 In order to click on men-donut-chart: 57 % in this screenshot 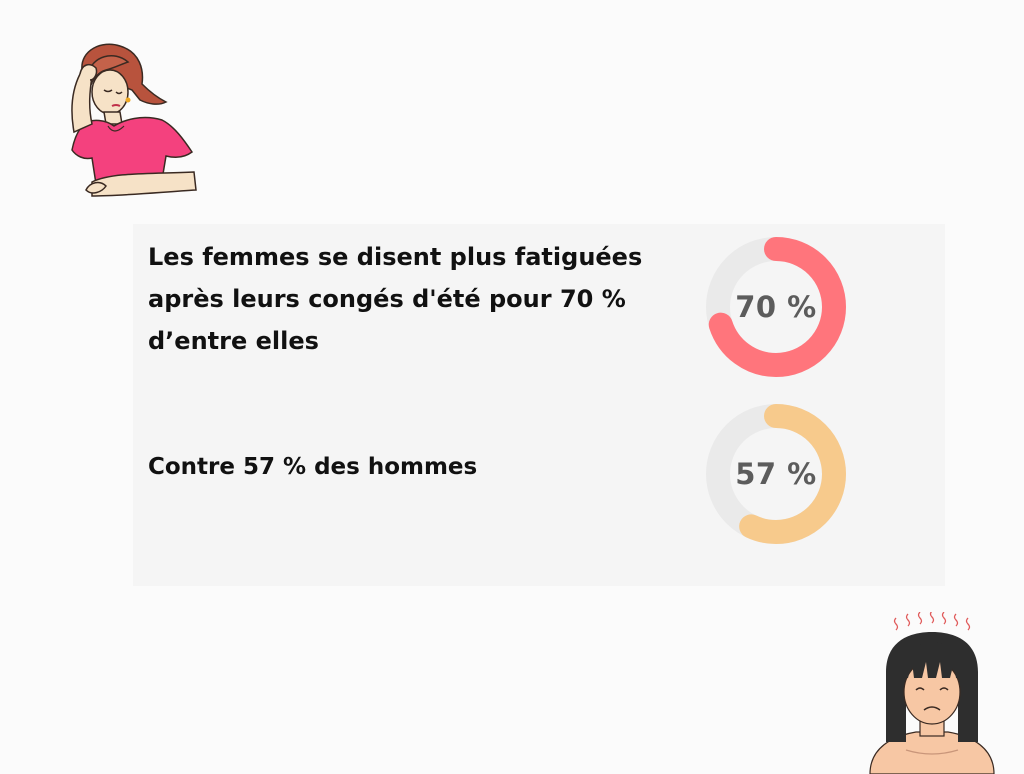, I will do `click(776, 474)`.